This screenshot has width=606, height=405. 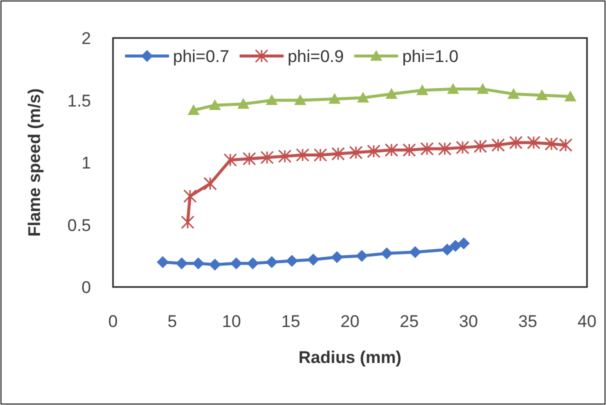 I want to click on x-tick-label: 30, so click(x=468, y=321).